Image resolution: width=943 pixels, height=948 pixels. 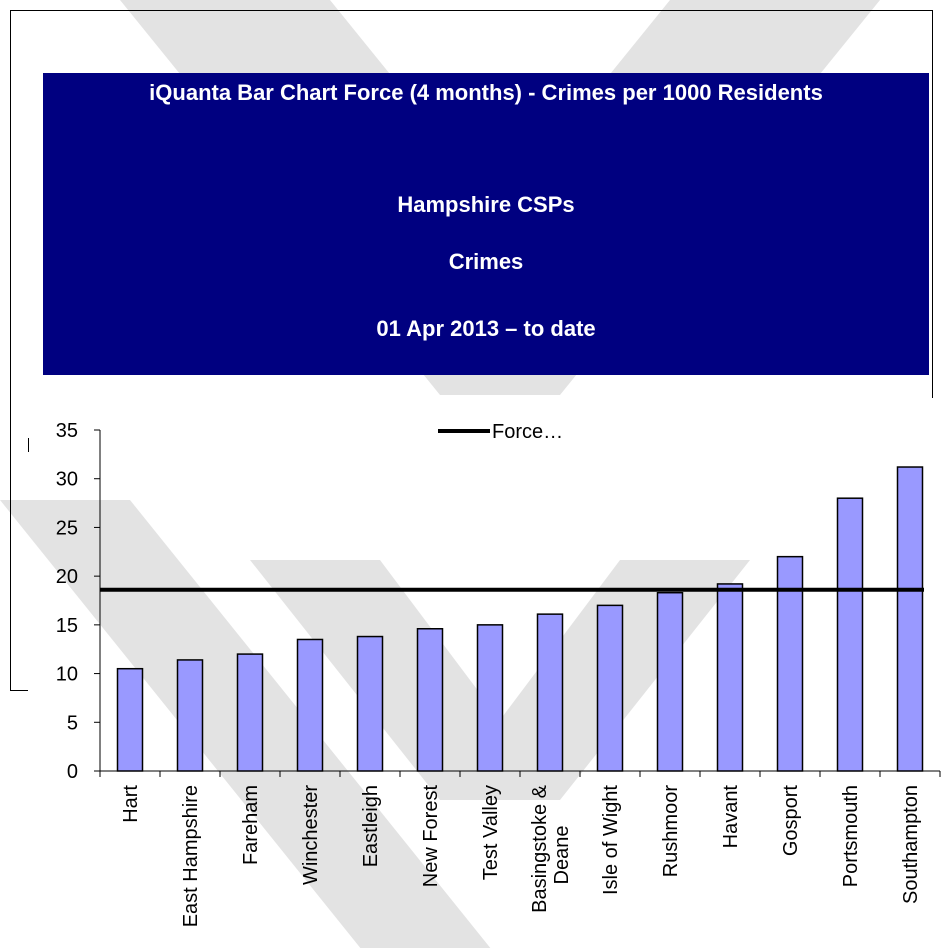 What do you see at coordinates (671, 831) in the screenshot?
I see `x-tick-label: Rushmoor` at bounding box center [671, 831].